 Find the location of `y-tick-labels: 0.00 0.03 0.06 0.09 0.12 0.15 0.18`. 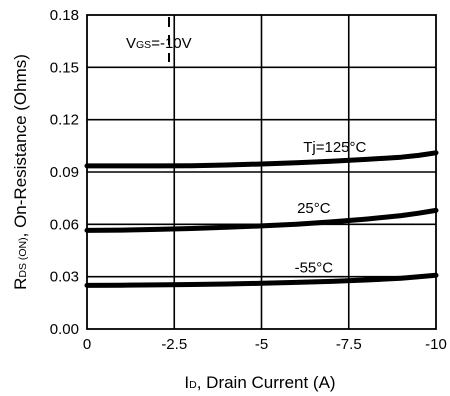

y-tick-labels: 0.00 0.03 0.06 0.09 0.12 0.15 0.18 is located at coordinates (64, 172).